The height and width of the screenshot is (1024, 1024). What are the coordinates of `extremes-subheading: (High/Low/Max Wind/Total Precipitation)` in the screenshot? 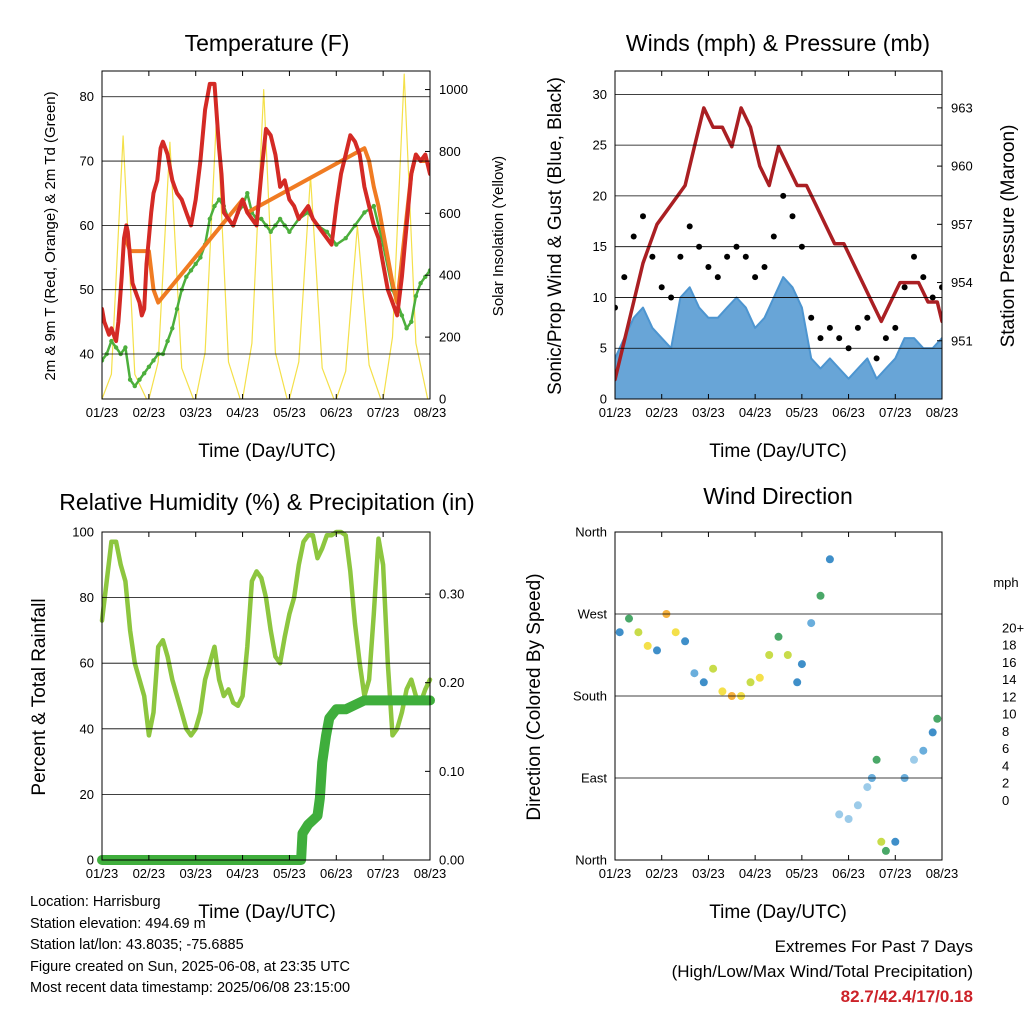 It's located at (822, 971).